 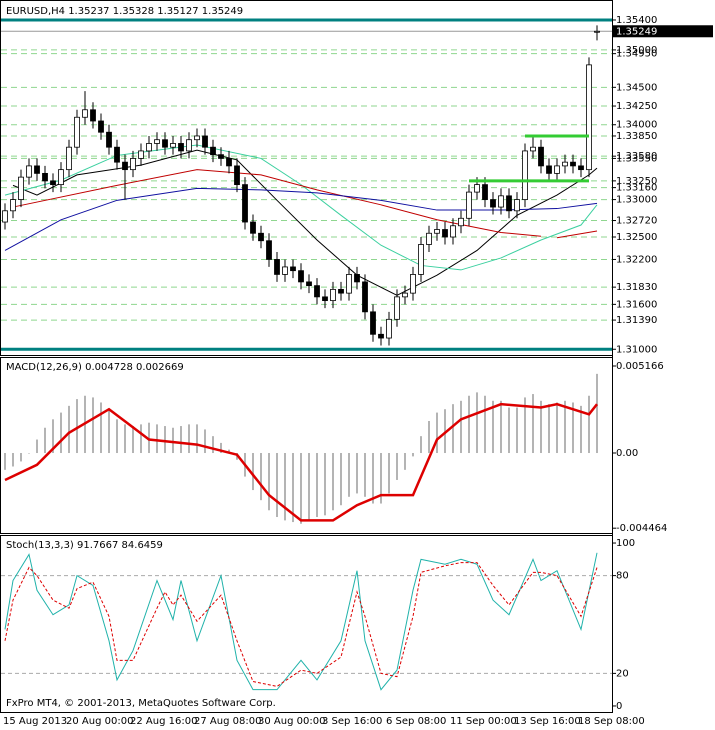 I want to click on y-tick-label: 0.00, so click(x=627, y=453).